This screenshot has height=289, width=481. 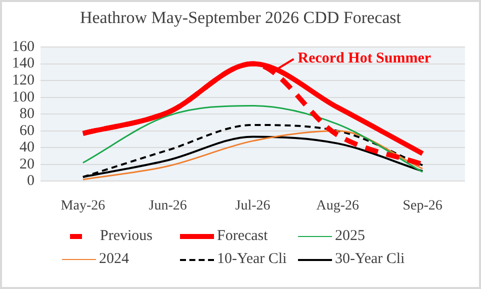 I want to click on y-tick-label: 140, so click(x=23, y=64).